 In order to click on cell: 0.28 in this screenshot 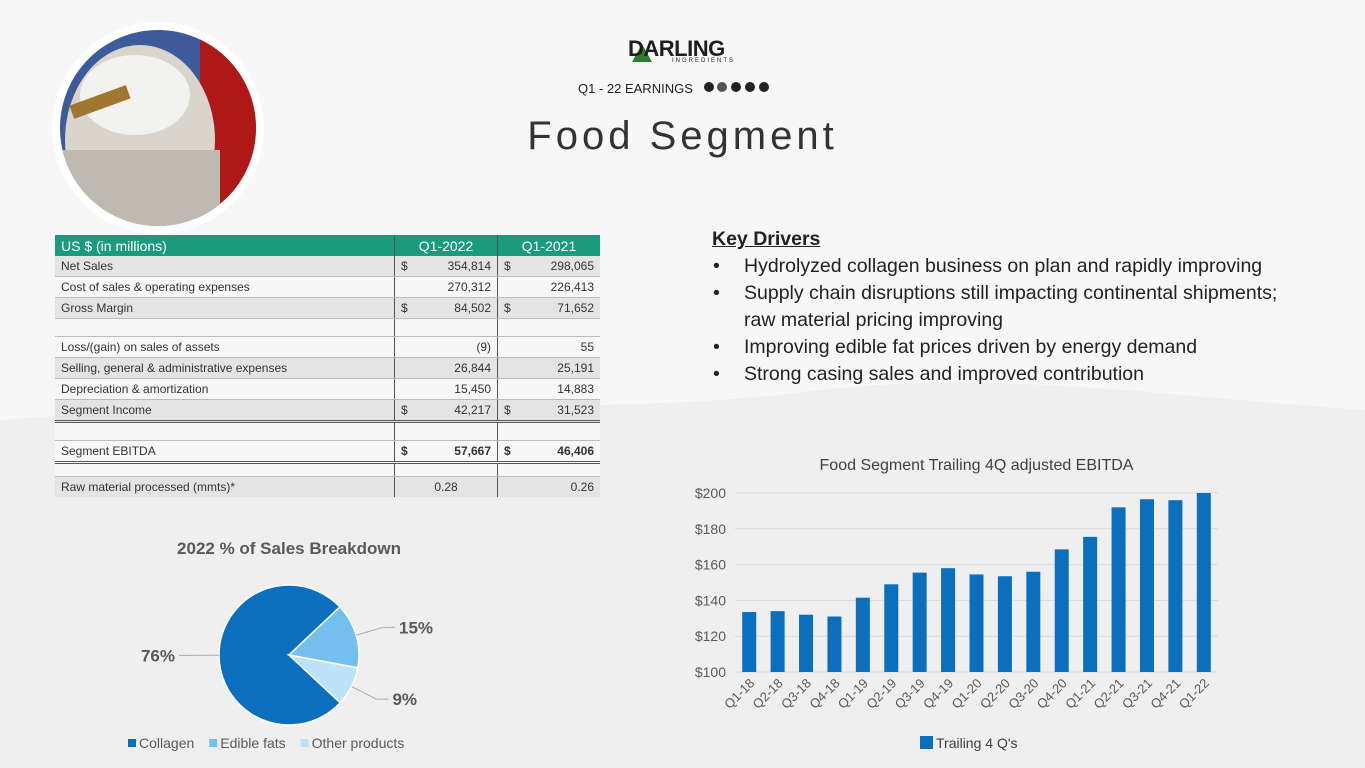, I will do `click(446, 487)`.